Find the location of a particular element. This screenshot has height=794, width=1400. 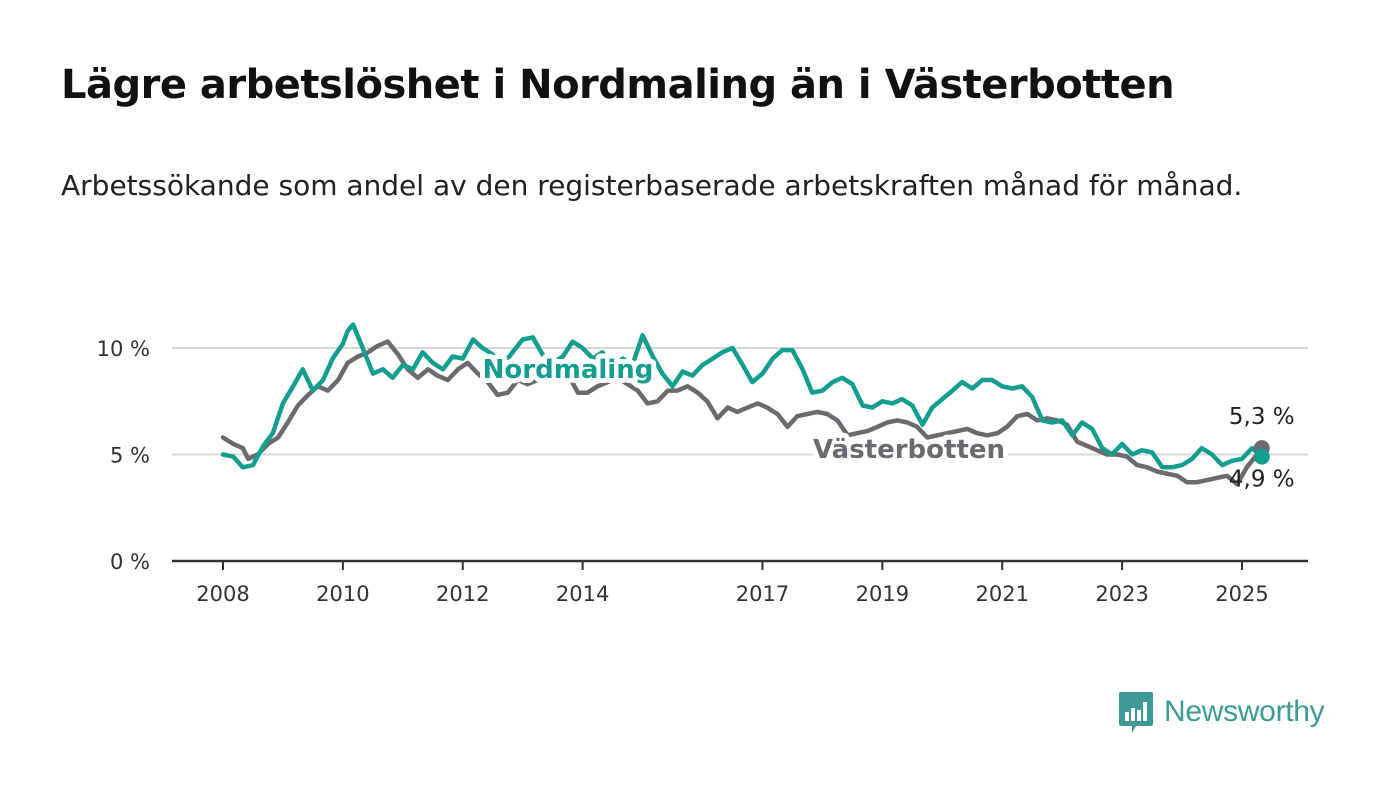

y-axis: 0 % 5 % 10 % is located at coordinates (123, 455).